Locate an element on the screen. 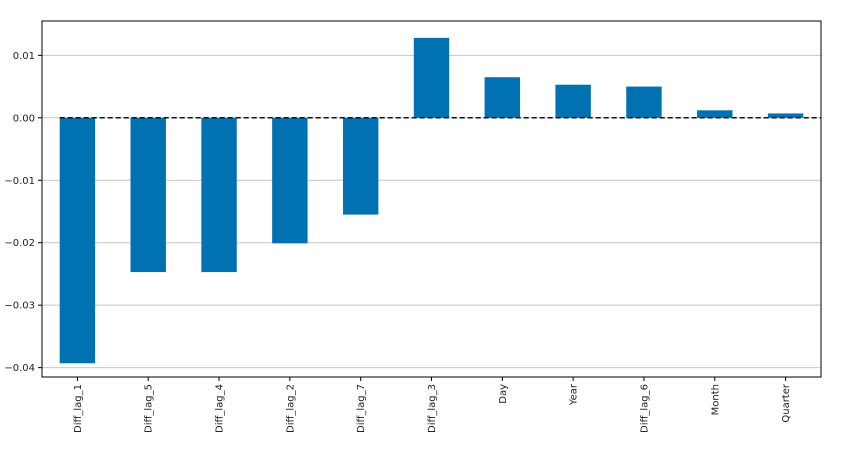 Image resolution: width=842 pixels, height=458 pixels. y-tick-label: −0.01 is located at coordinates (19, 181).